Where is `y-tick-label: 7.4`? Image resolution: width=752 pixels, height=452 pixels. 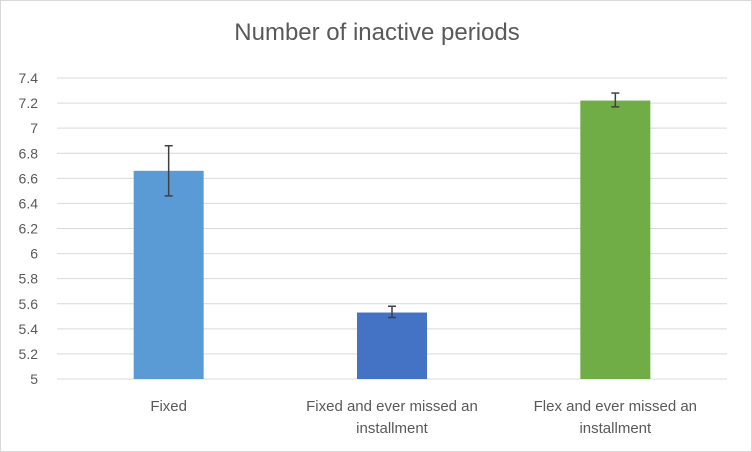
y-tick-label: 7.4 is located at coordinates (29, 78).